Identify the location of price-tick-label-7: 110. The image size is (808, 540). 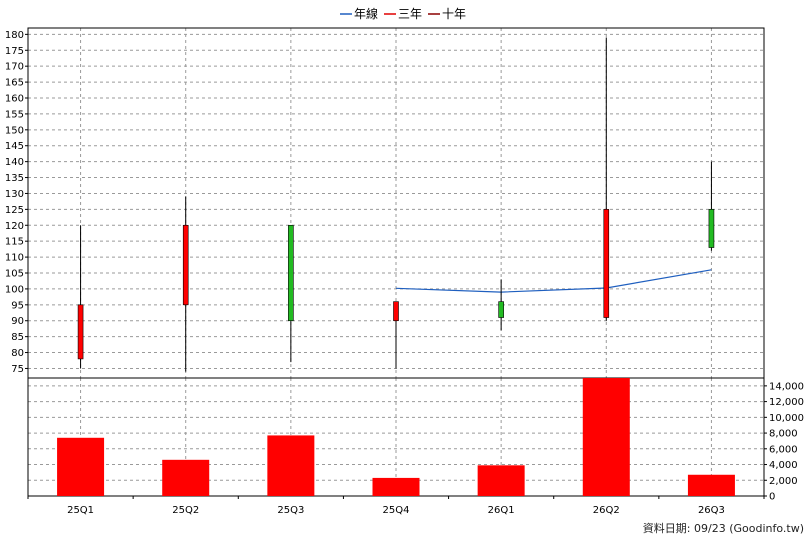
(14, 258).